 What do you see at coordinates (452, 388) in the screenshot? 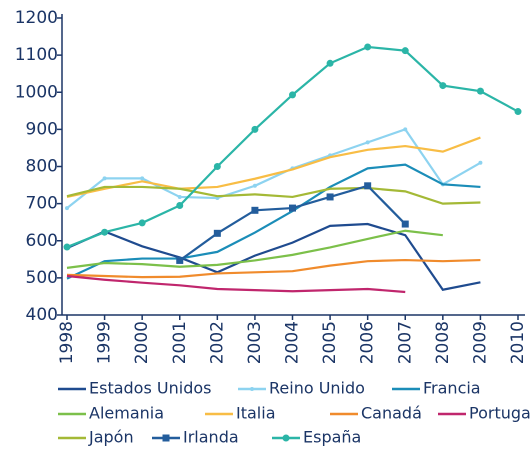
I see `legend-label: Francia` at bounding box center [452, 388].